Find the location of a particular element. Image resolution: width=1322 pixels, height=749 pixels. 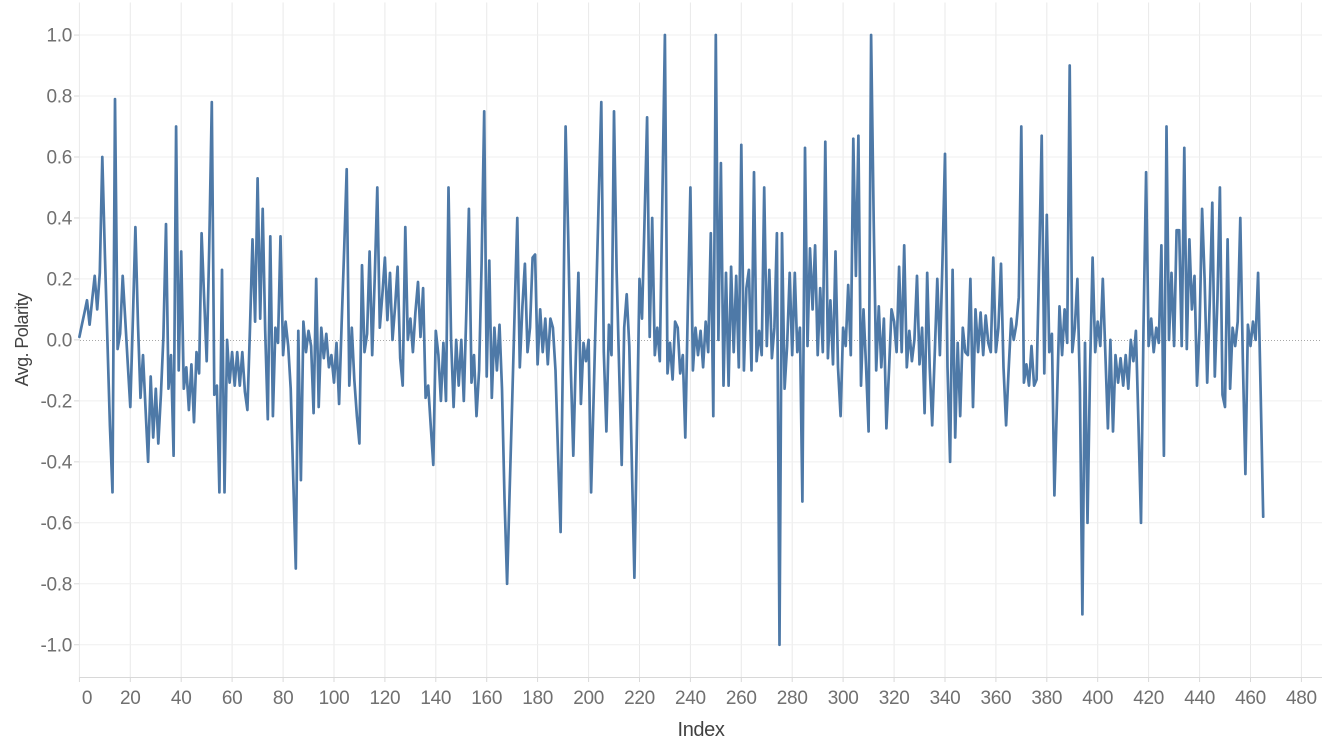

svg-text: 100 is located at coordinates (334, 698).